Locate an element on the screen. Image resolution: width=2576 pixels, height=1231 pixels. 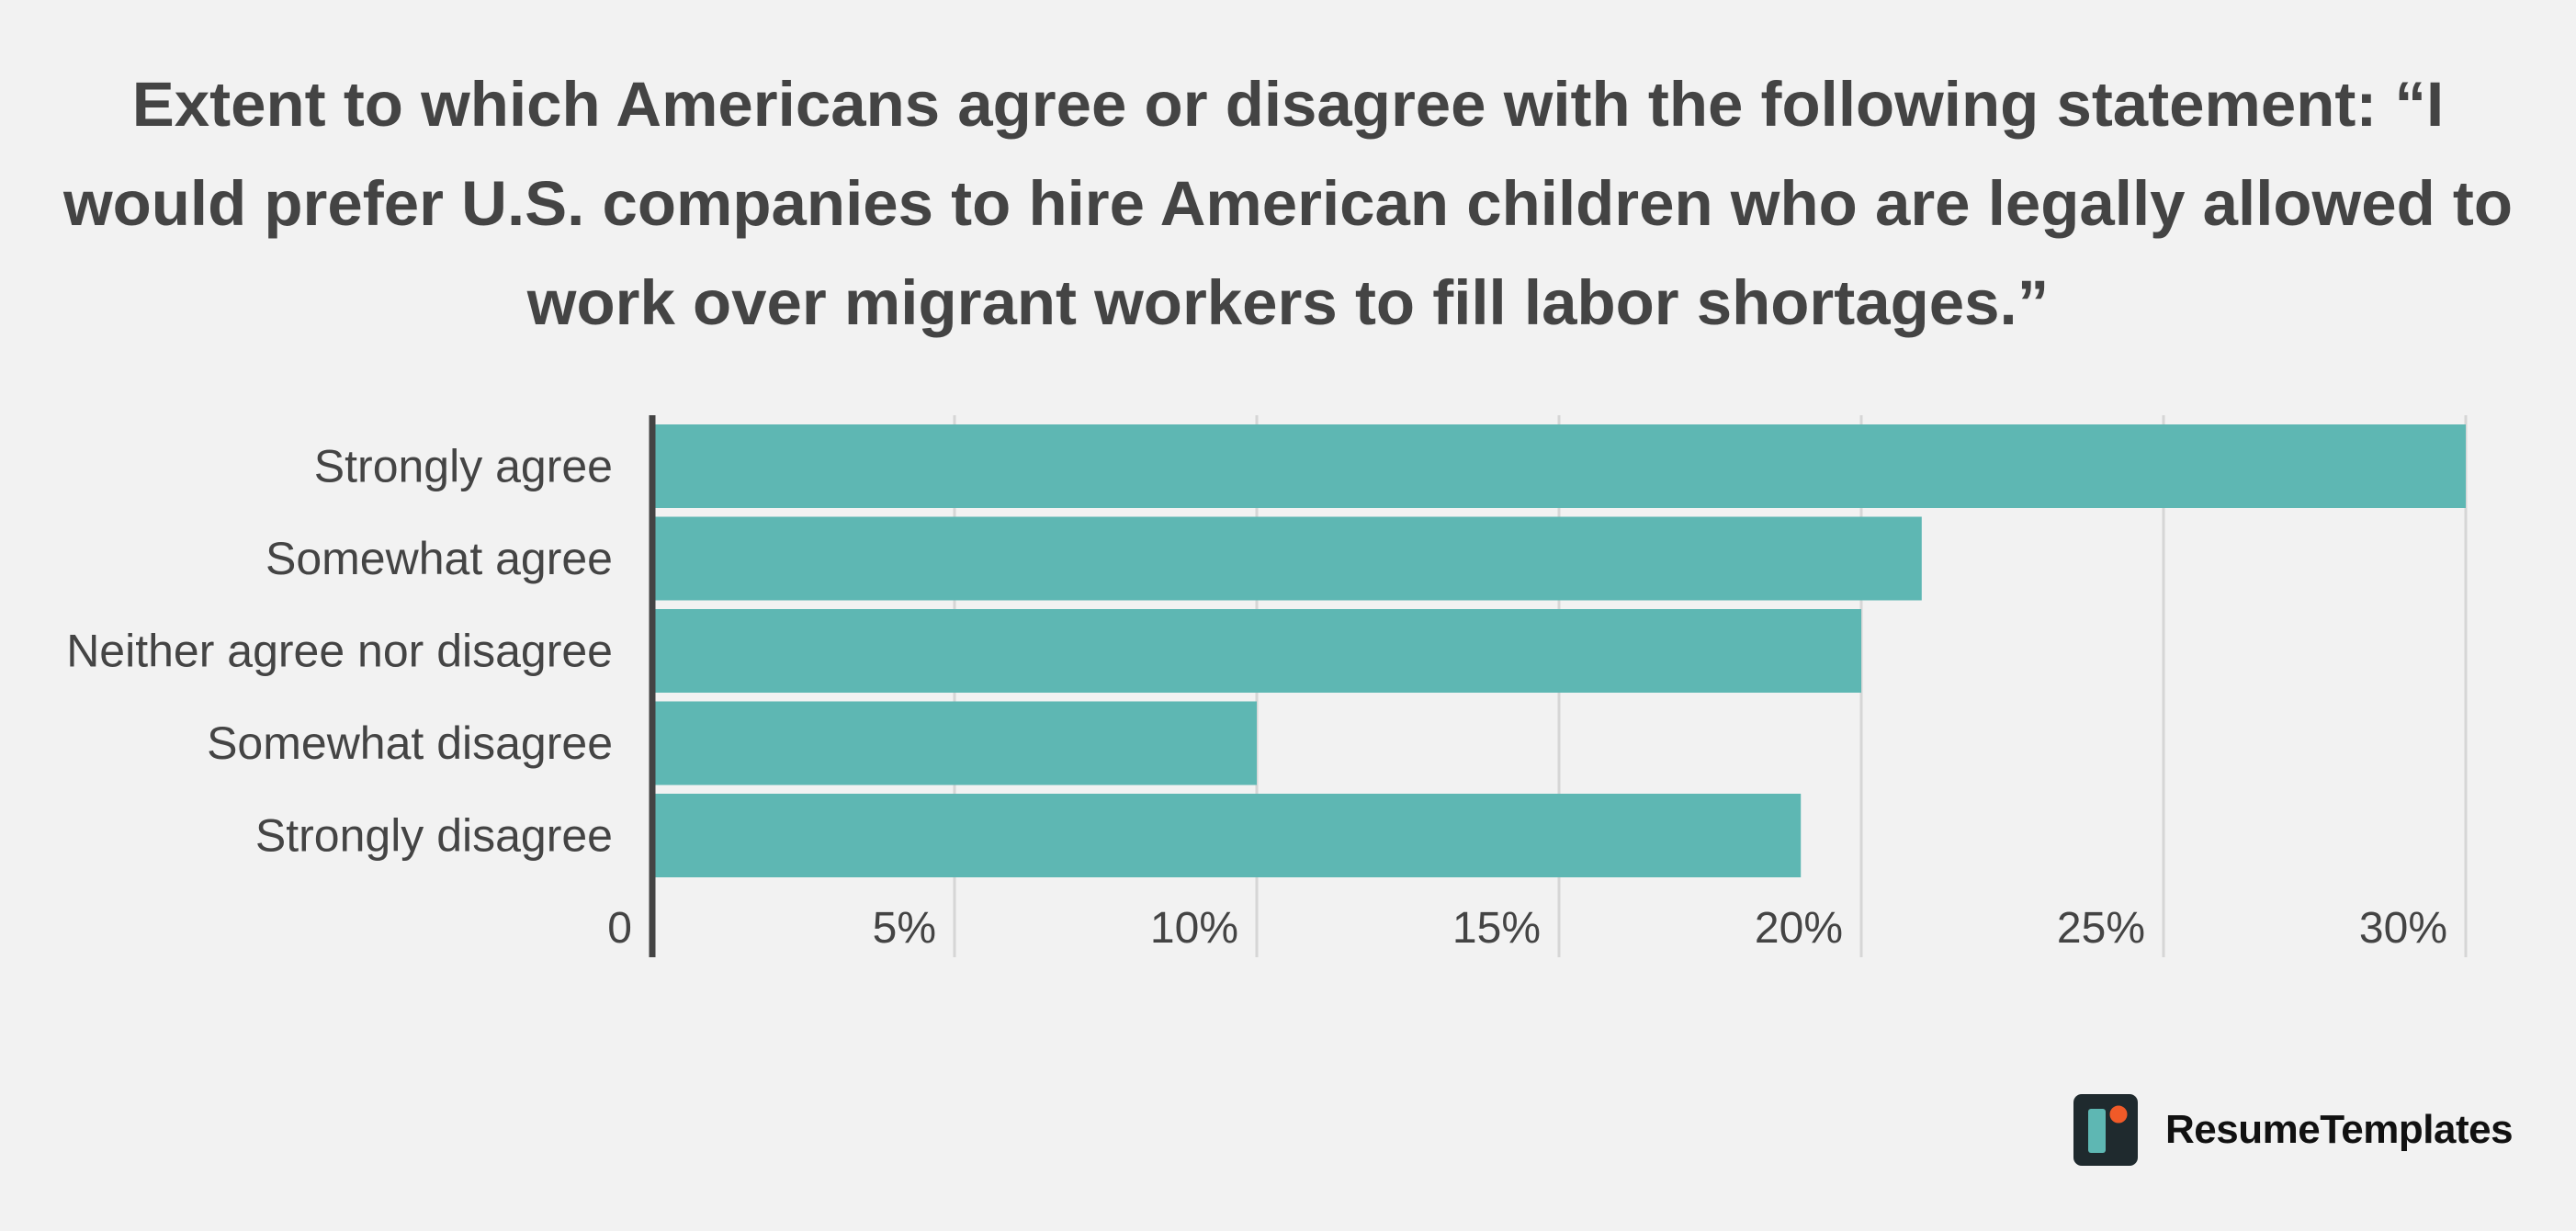
category-label-0: Strongly agree is located at coordinates (463, 466).